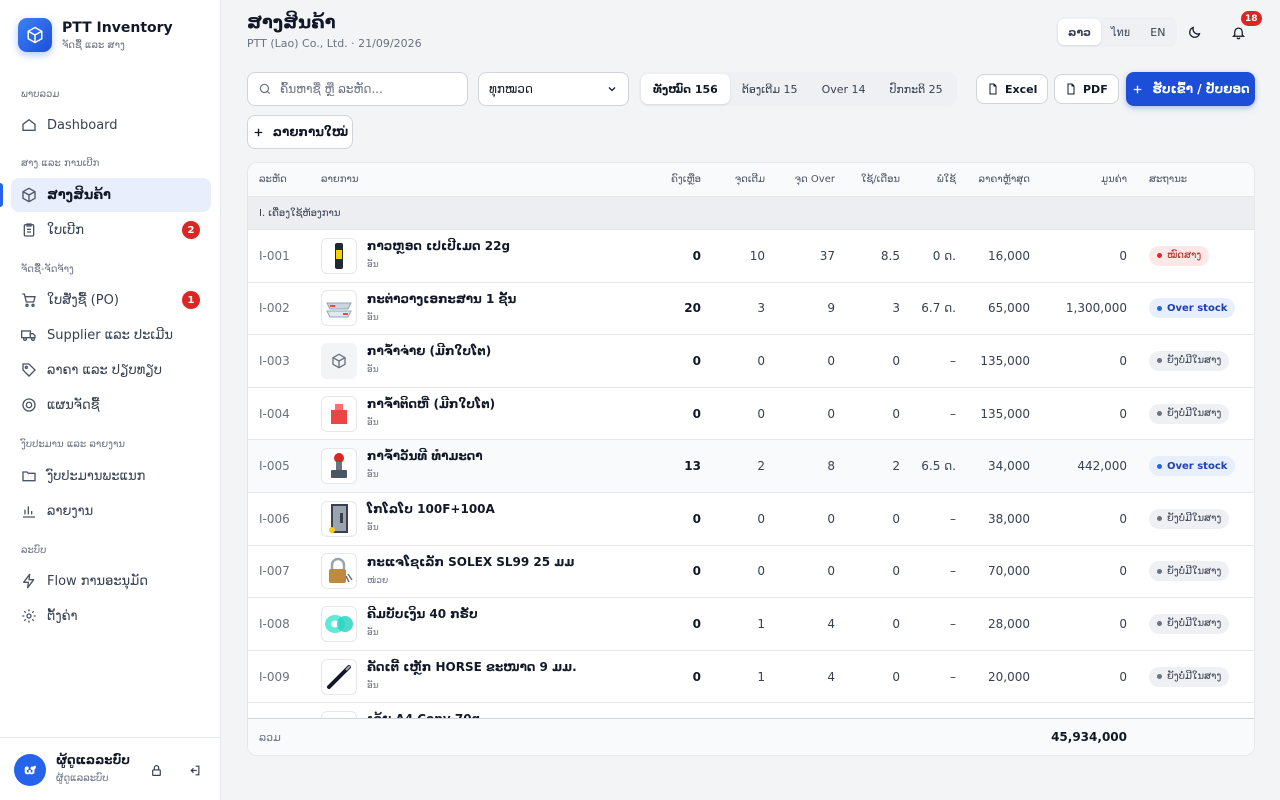 This screenshot has height=800, width=1280. I want to click on lang-thai-button: ไทย, so click(1121, 32).